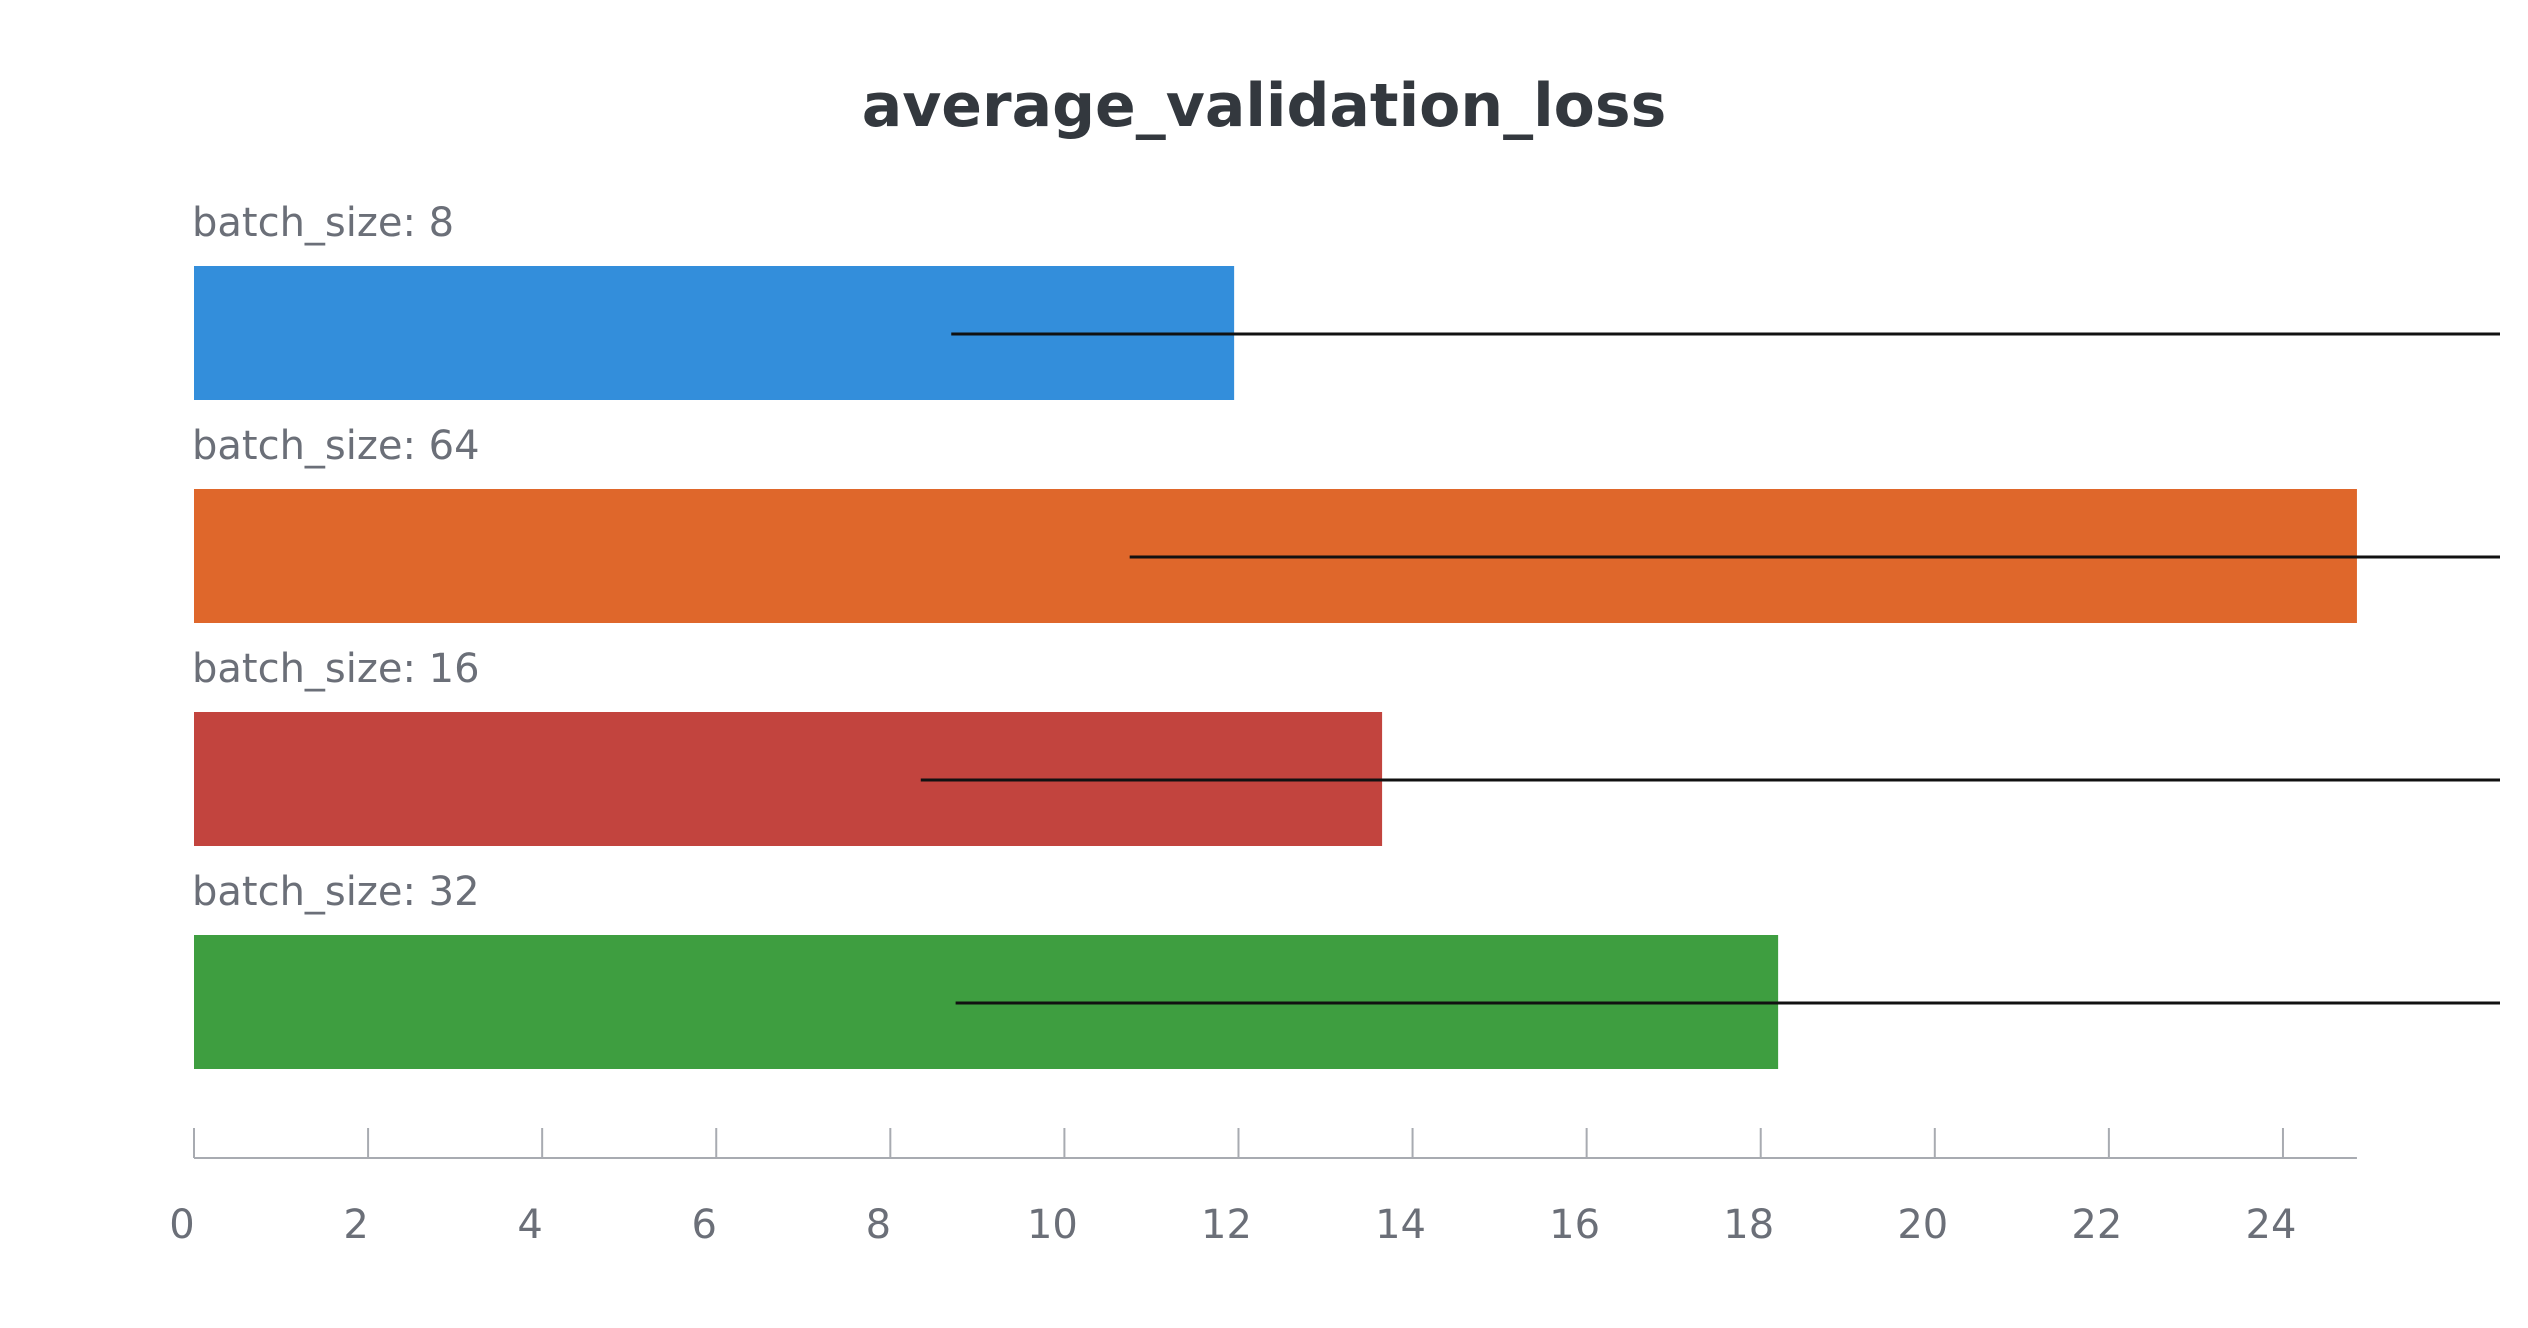 The image size is (2528, 1328). What do you see at coordinates (1346, 969) in the screenshot?
I see `bar-group: batch_size: 32` at bounding box center [1346, 969].